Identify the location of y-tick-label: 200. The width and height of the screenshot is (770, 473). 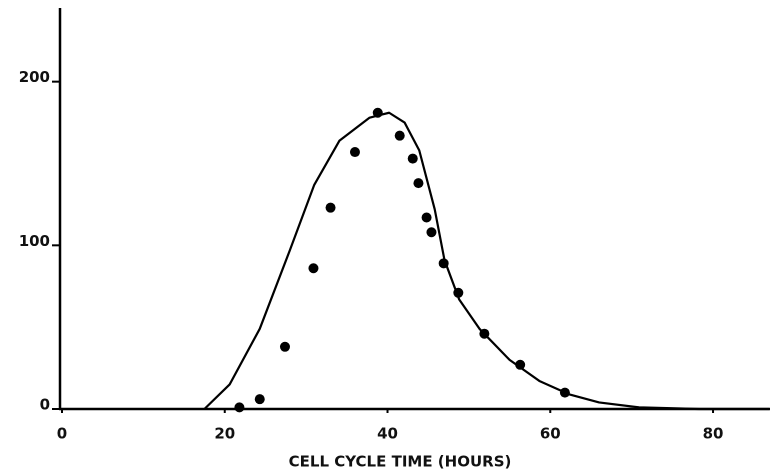
(34, 77).